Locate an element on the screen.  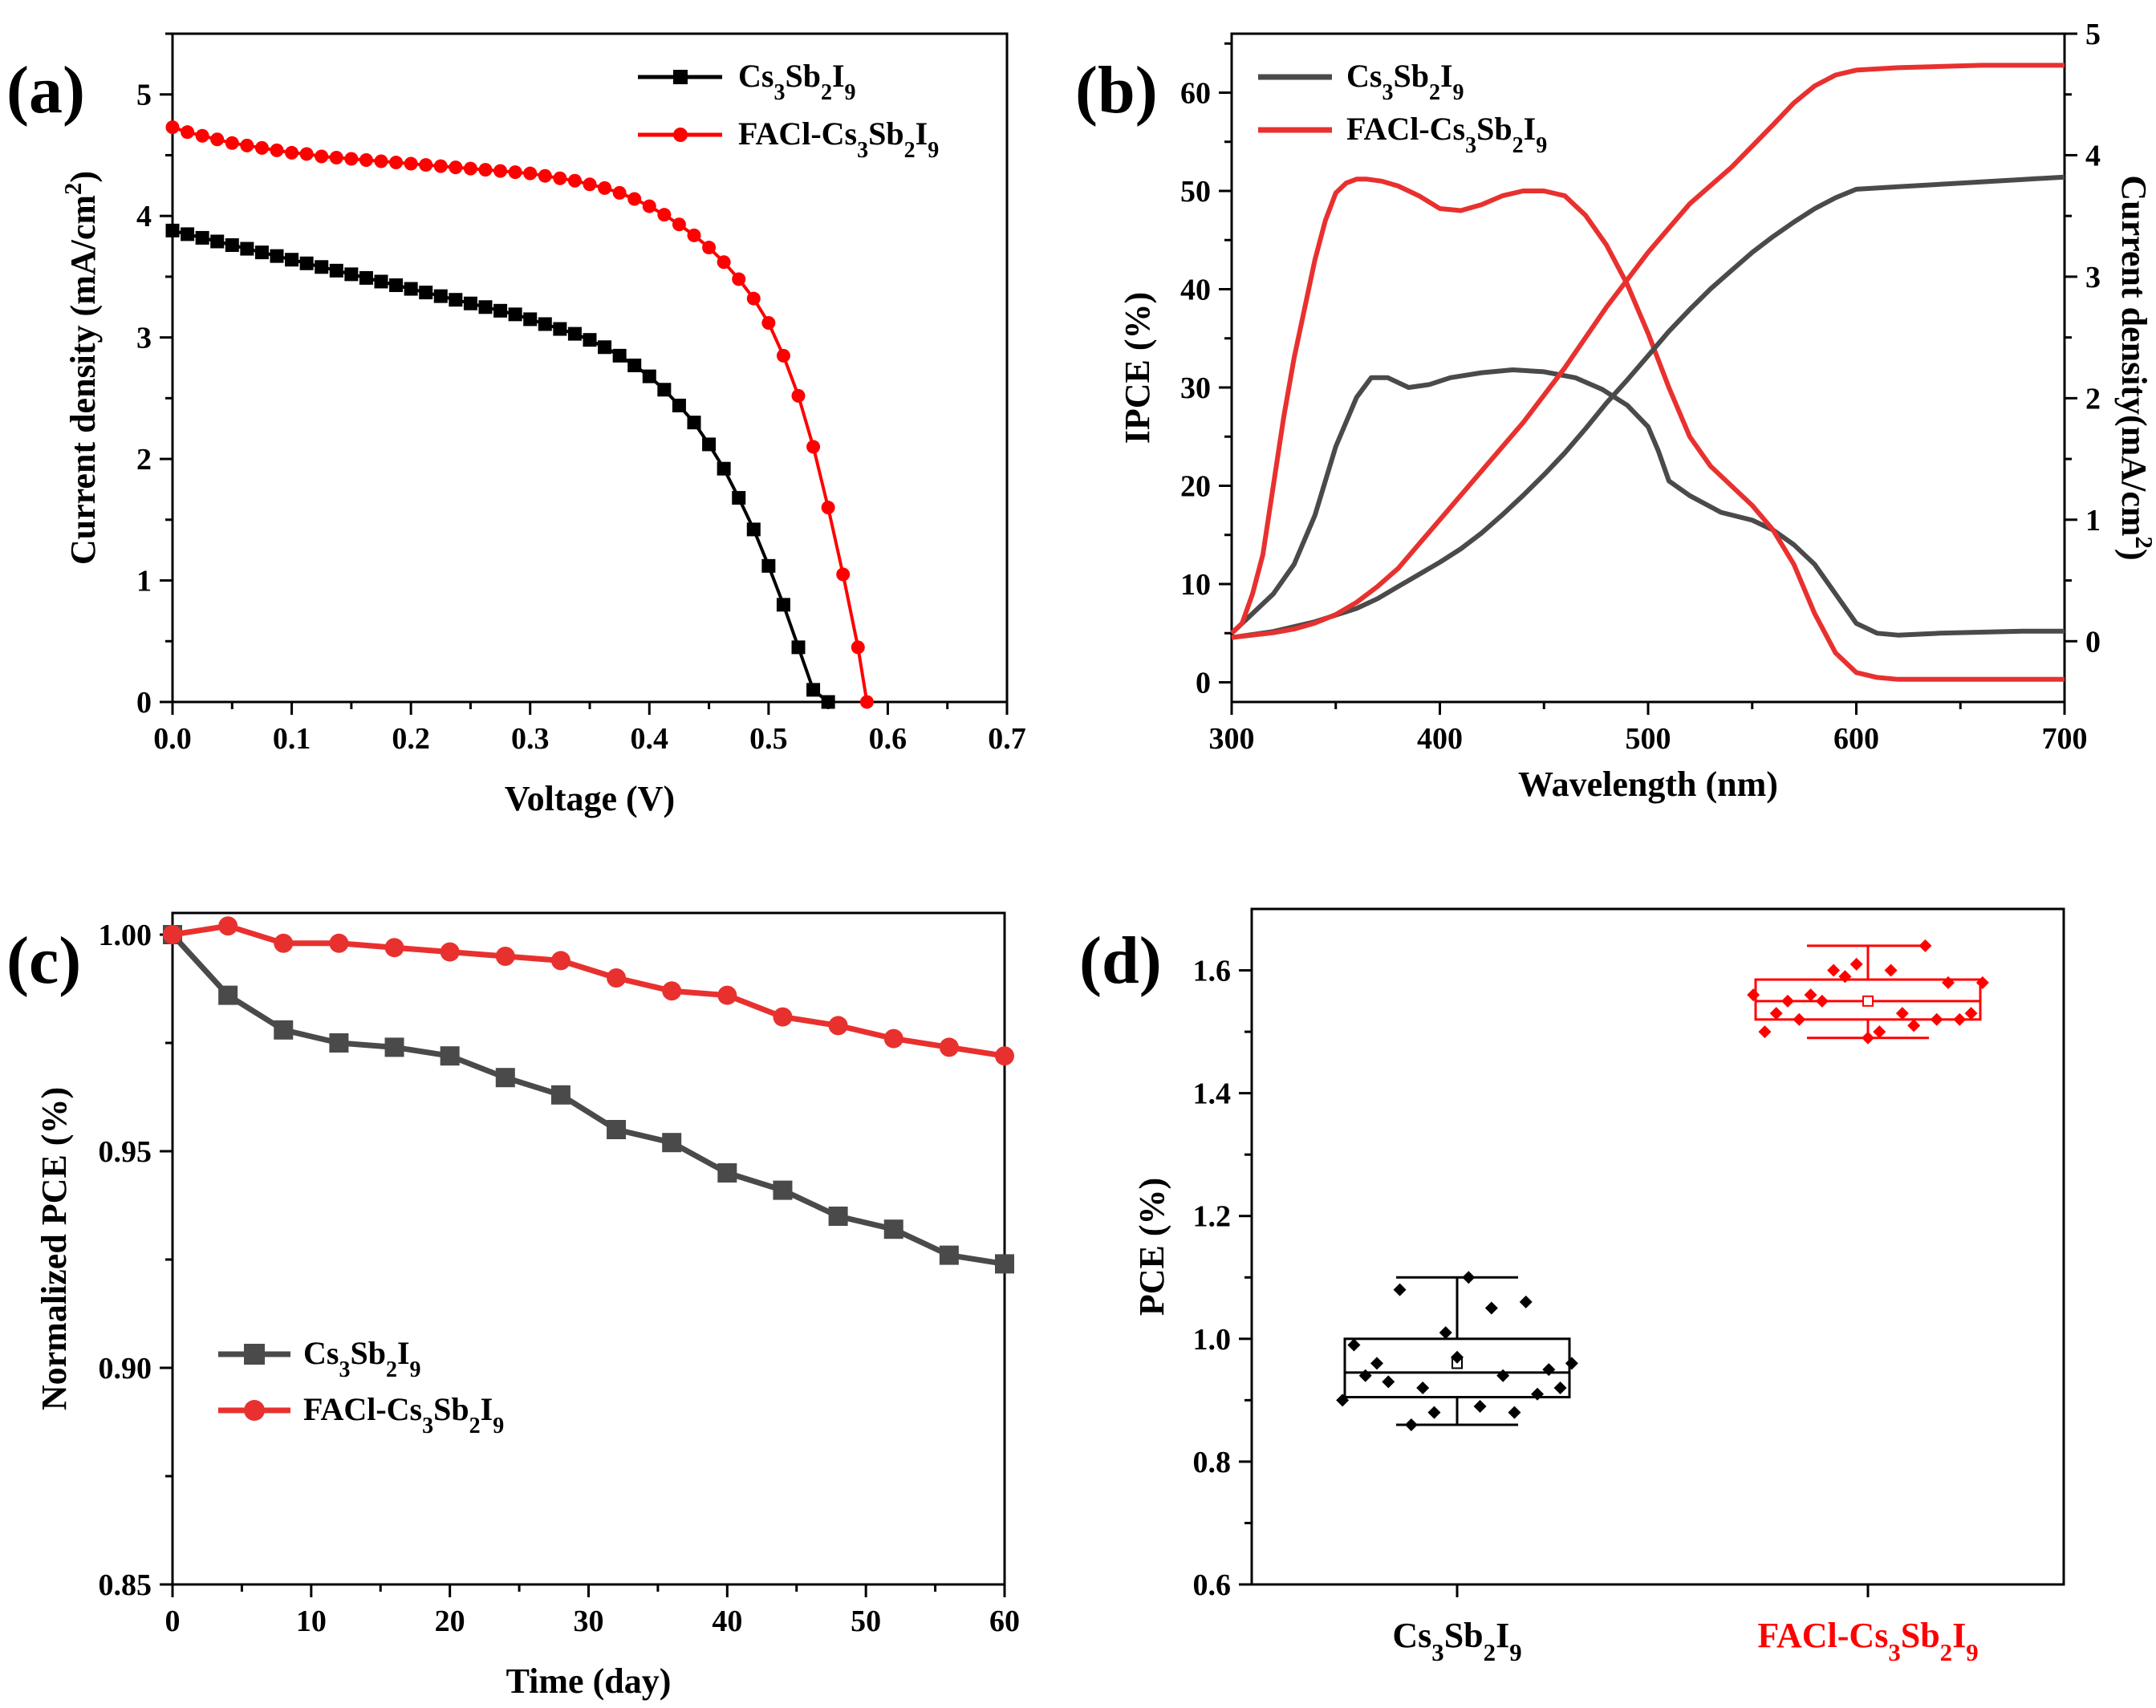
panel-label: (d) is located at coordinates (1120, 961).